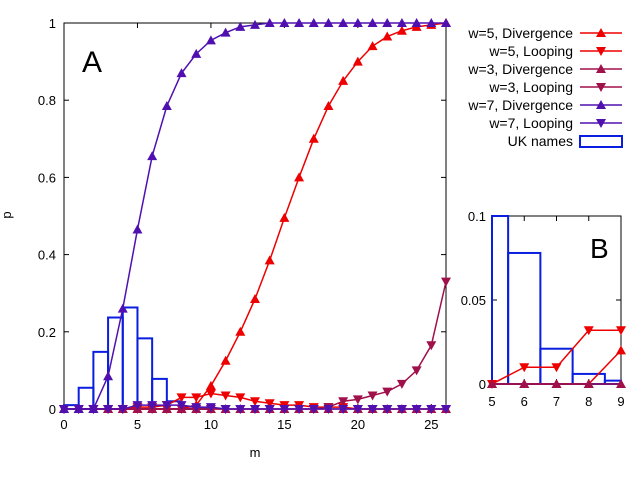 The width and height of the screenshot is (640, 485). I want to click on x-tick-label: 10, so click(211, 424).